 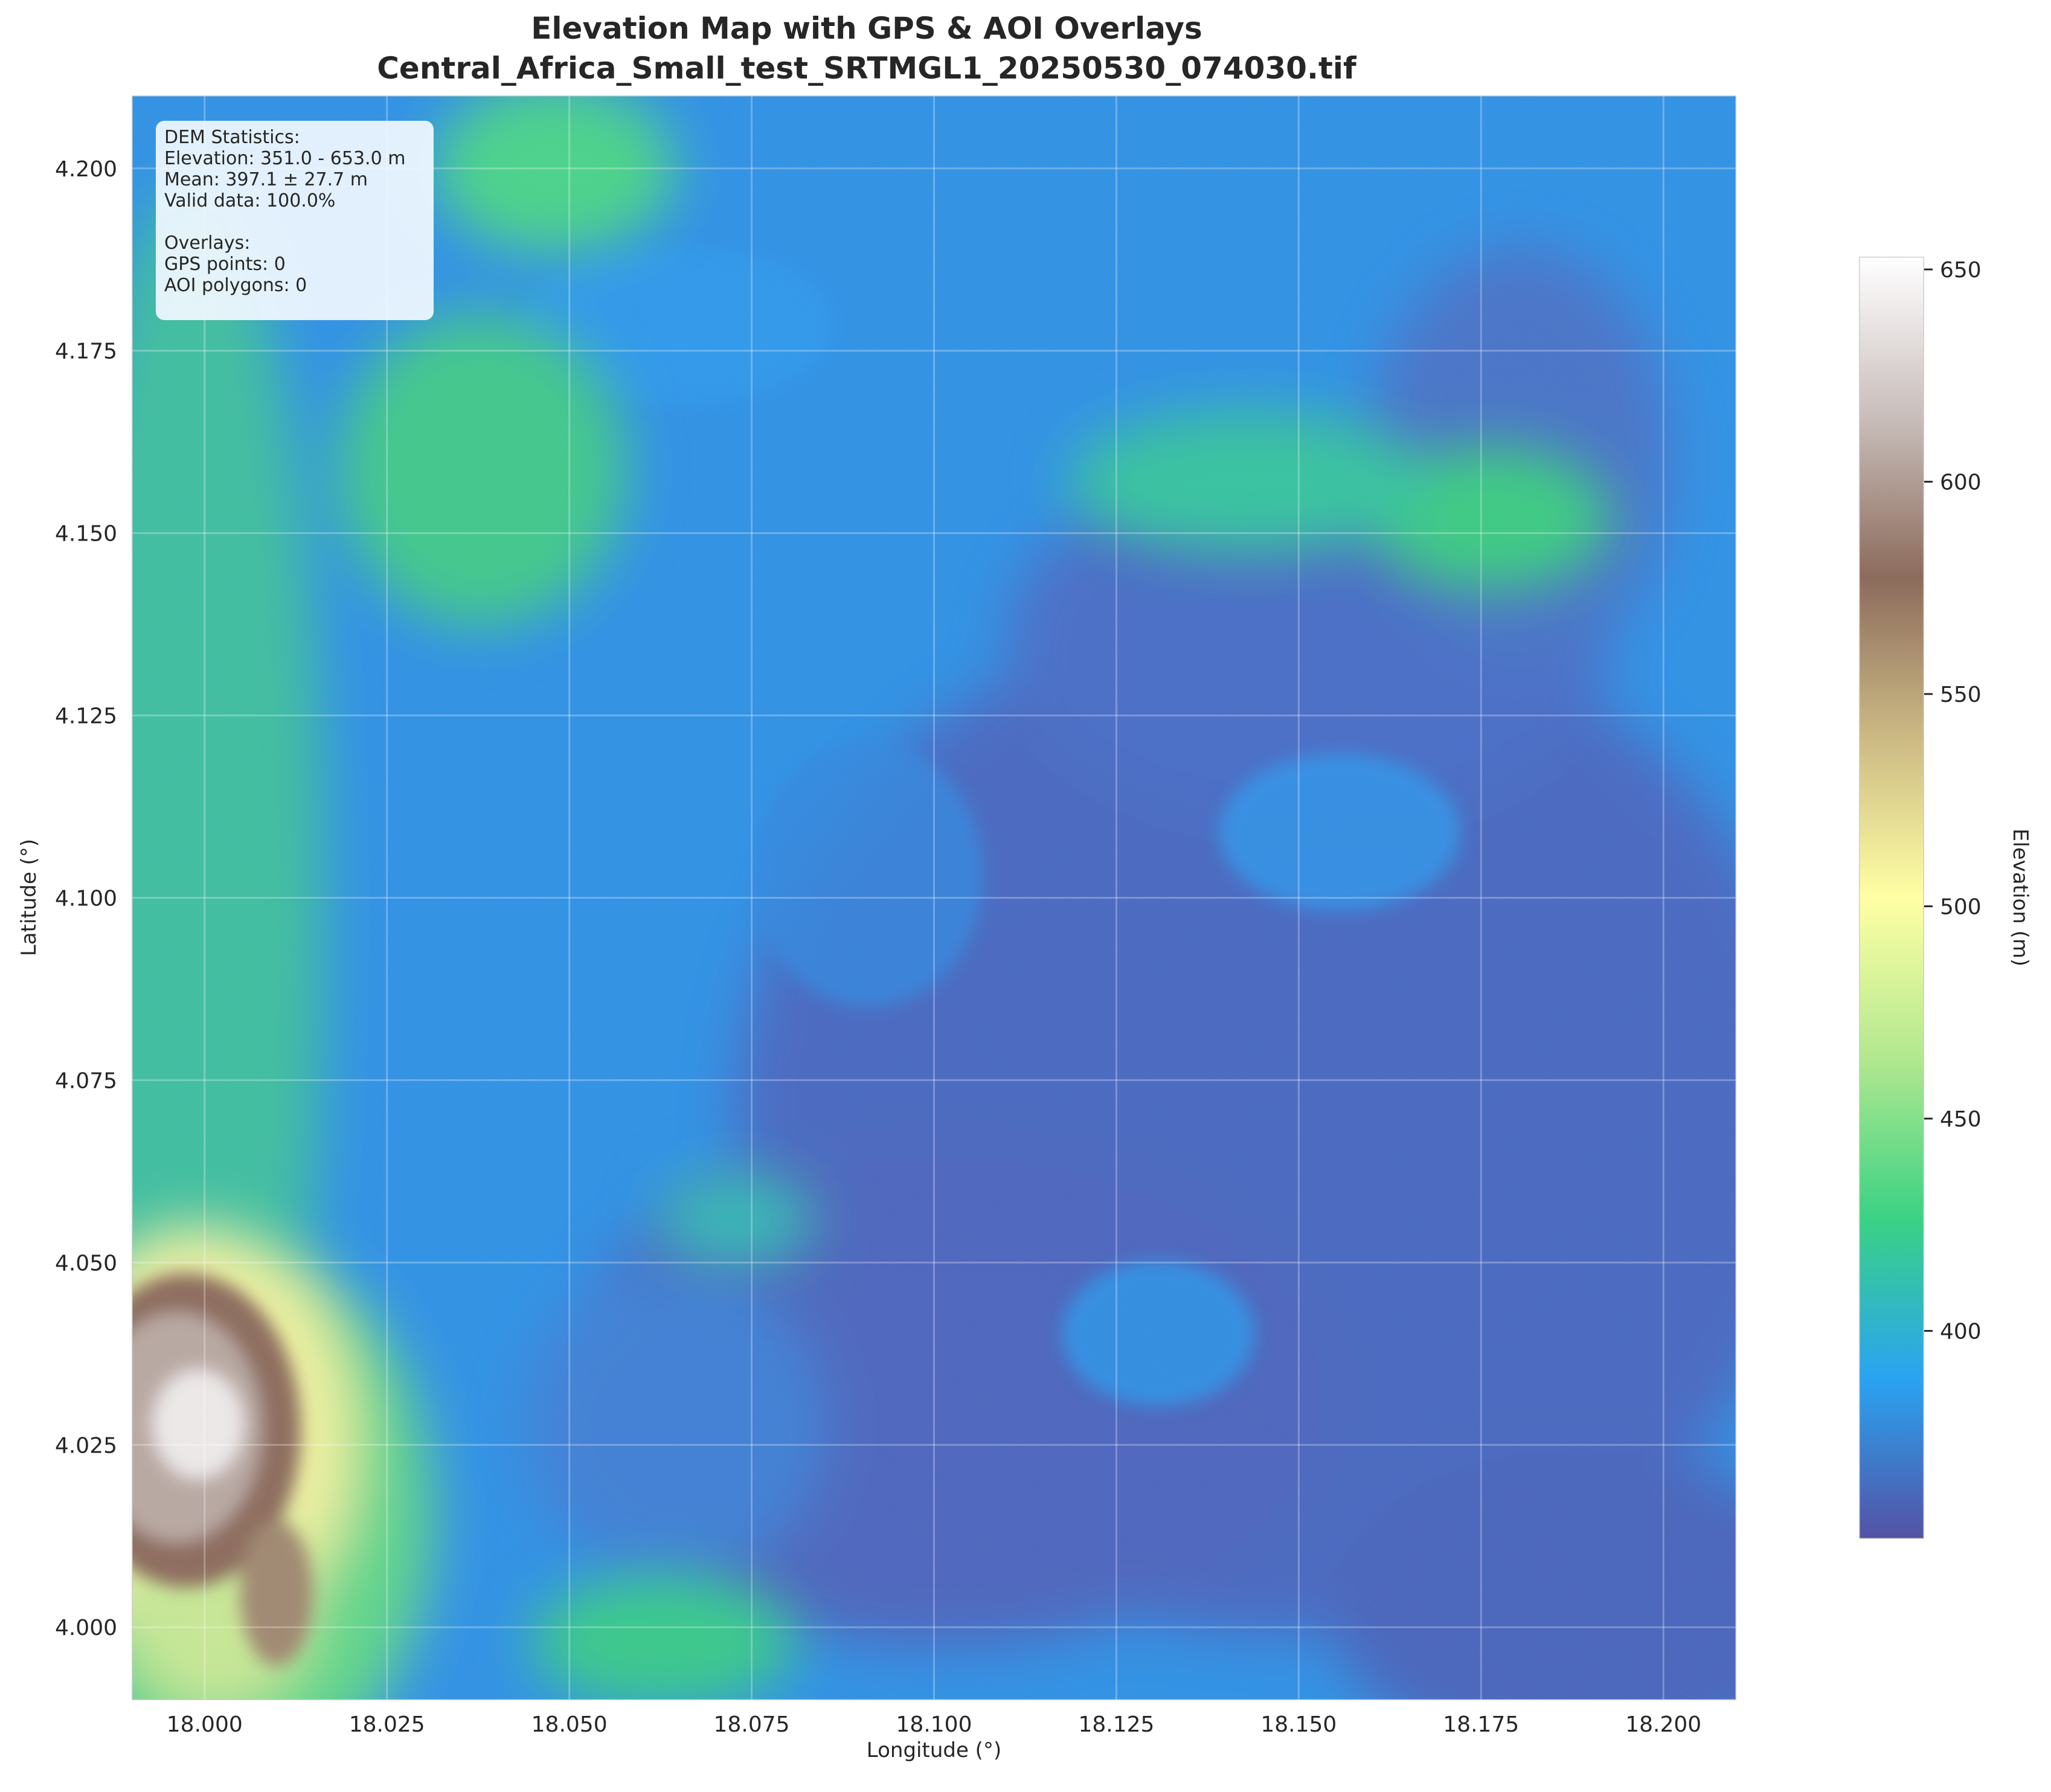 I want to click on y-tick-label: 4.175, so click(x=86, y=351).